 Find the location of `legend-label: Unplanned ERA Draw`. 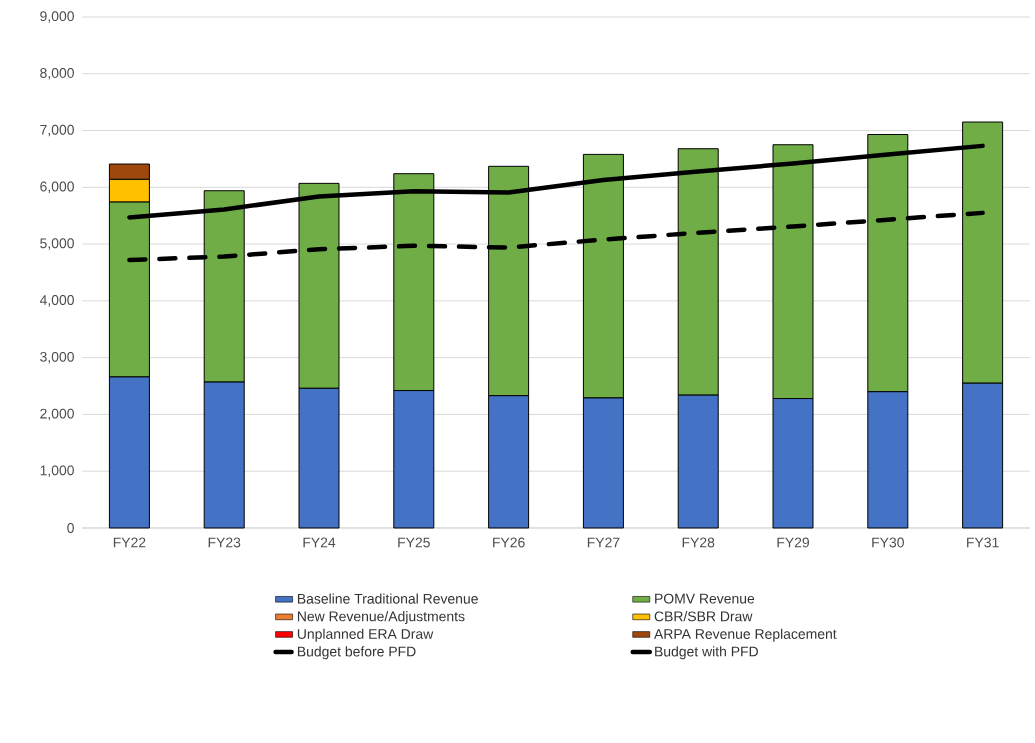

legend-label: Unplanned ERA Draw is located at coordinates (365, 635).